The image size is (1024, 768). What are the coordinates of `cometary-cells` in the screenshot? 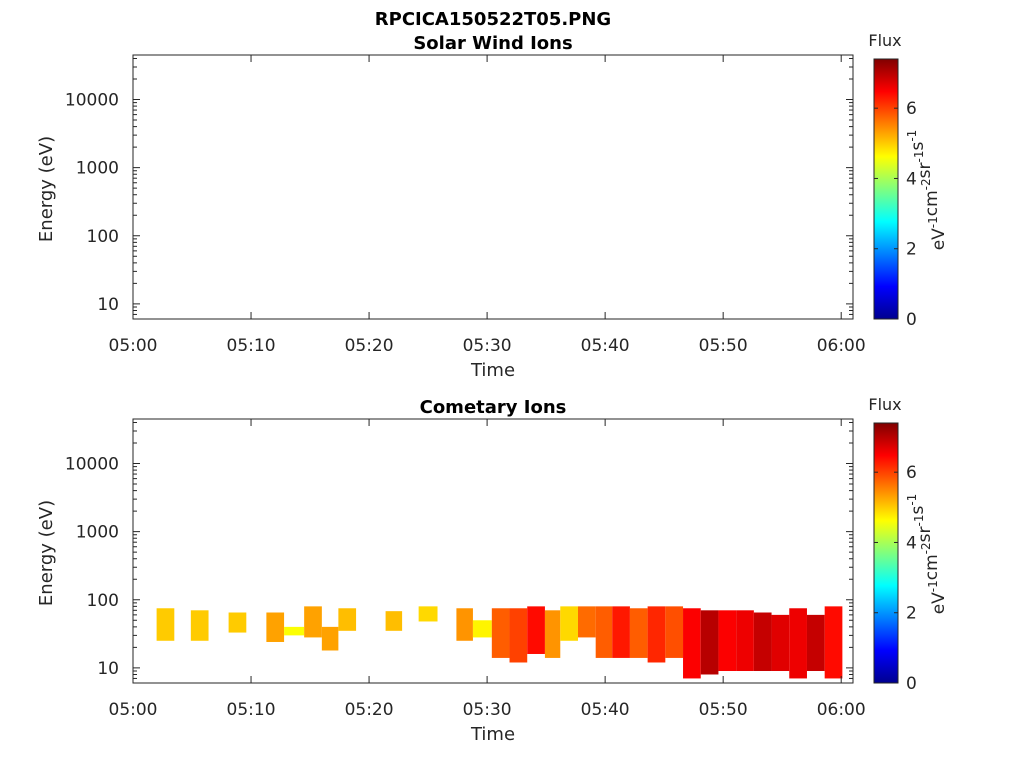 It's located at (499, 642).